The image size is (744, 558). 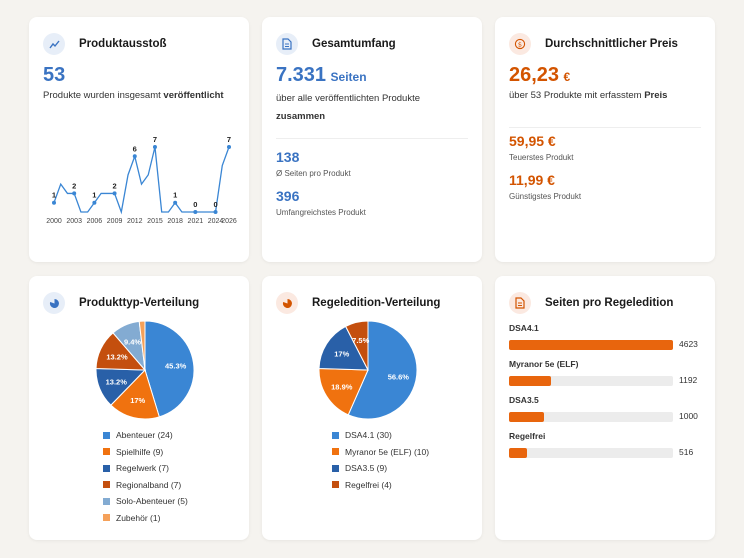 I want to click on legend-item: Regelfrei (4), so click(x=380, y=485).